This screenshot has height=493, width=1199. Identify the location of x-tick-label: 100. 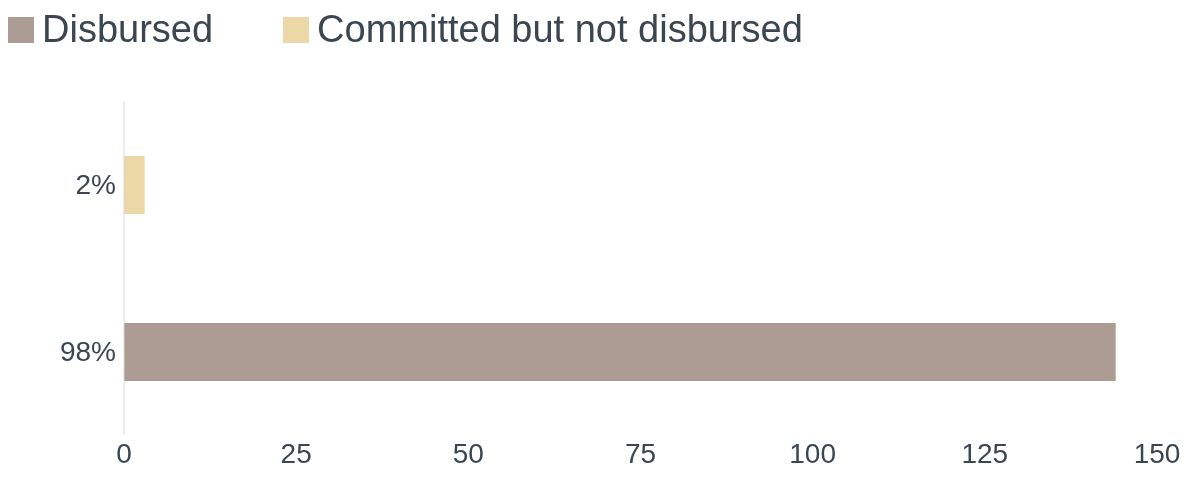
(813, 453).